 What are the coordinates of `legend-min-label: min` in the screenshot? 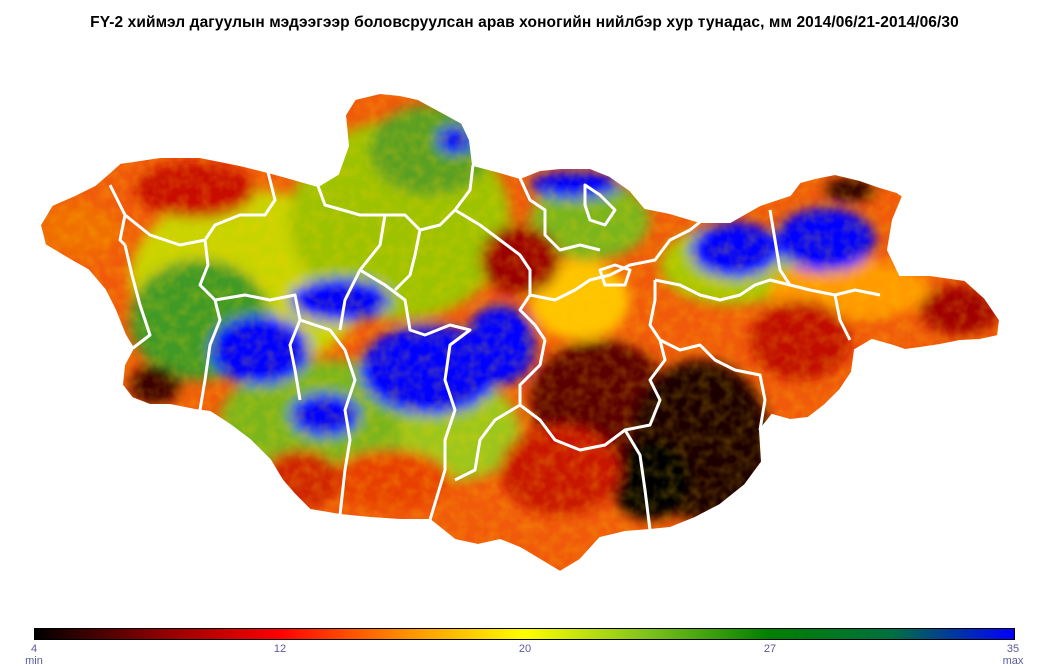 It's located at (34, 660).